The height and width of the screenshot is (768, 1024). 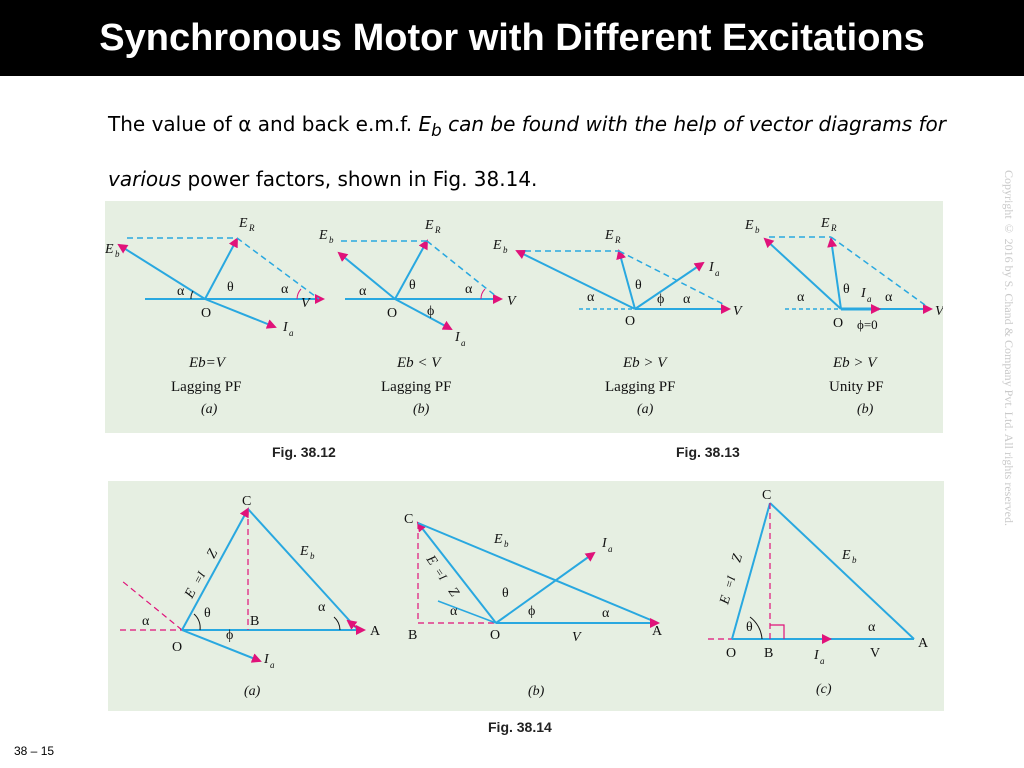 What do you see at coordinates (206, 387) in the screenshot?
I see `diagram-pf: Lagging PF` at bounding box center [206, 387].